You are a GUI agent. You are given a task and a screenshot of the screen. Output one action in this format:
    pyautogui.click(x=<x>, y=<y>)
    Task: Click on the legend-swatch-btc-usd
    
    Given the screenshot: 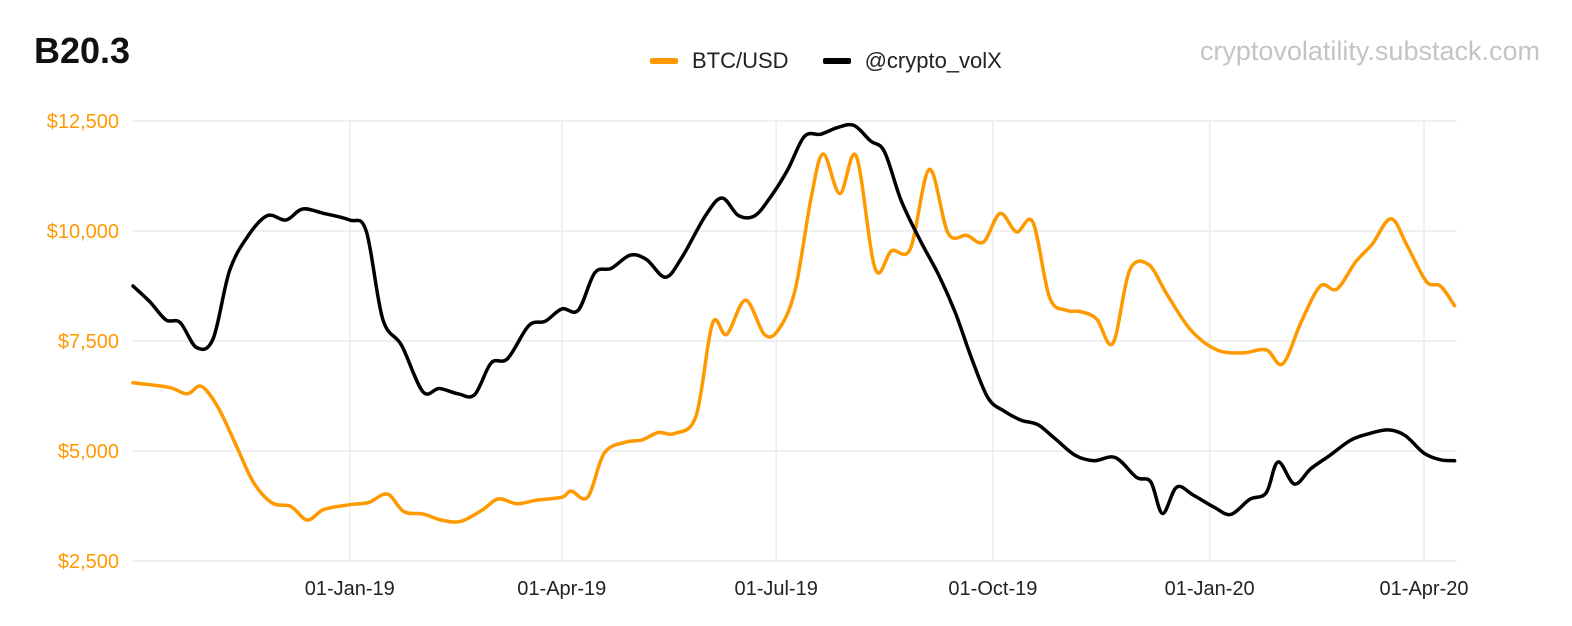 What is the action you would take?
    pyautogui.click(x=664, y=61)
    